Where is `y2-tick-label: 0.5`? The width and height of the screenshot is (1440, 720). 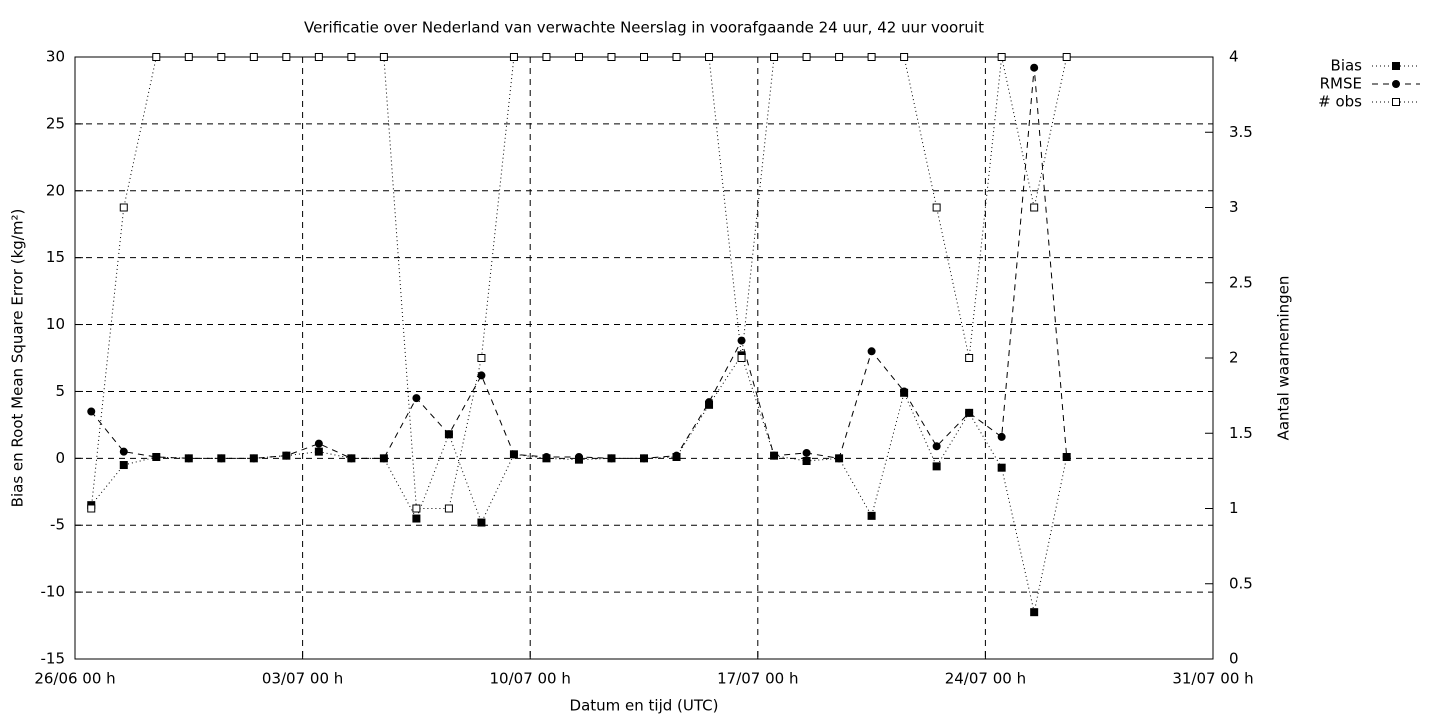 y2-tick-label: 0.5 is located at coordinates (1241, 583).